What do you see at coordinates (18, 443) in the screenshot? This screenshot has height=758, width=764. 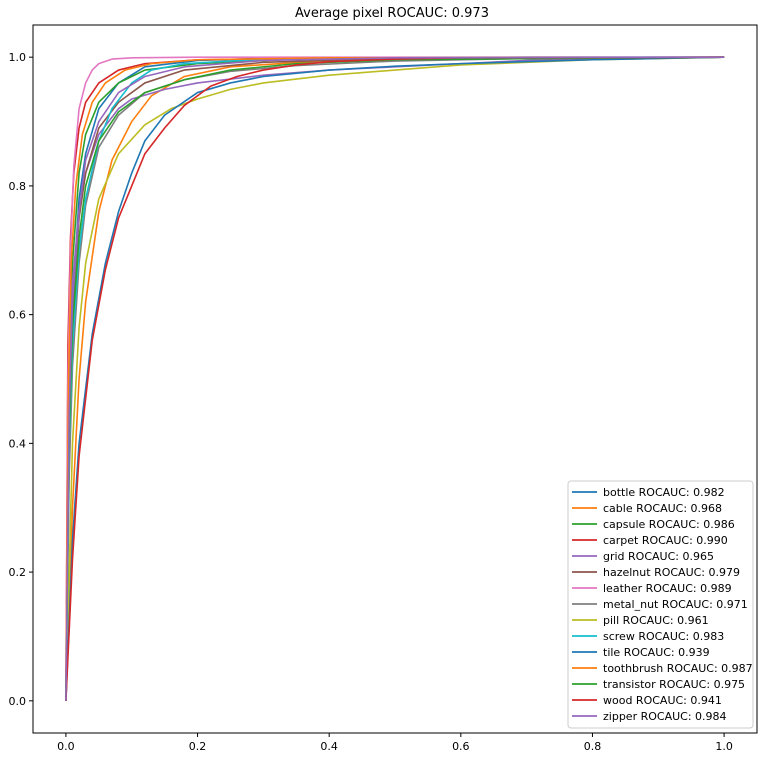 I see `y-tick-label: 0.4` at bounding box center [18, 443].